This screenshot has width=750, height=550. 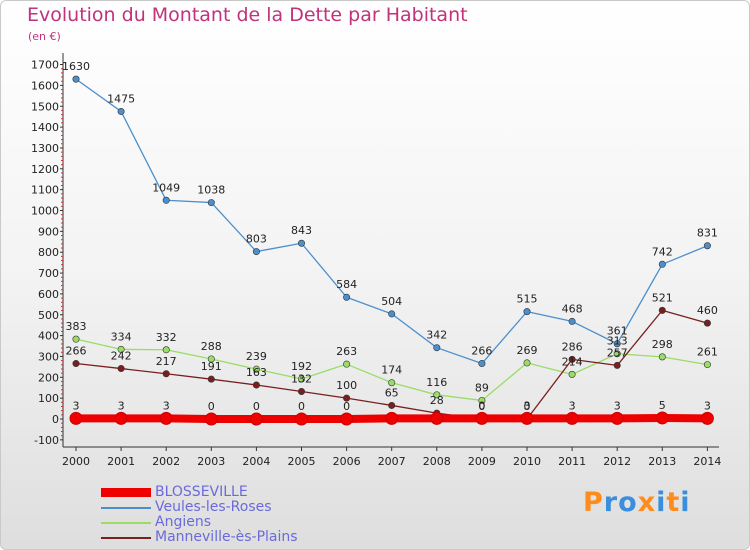 I want to click on data-label: 116, so click(x=436, y=382).